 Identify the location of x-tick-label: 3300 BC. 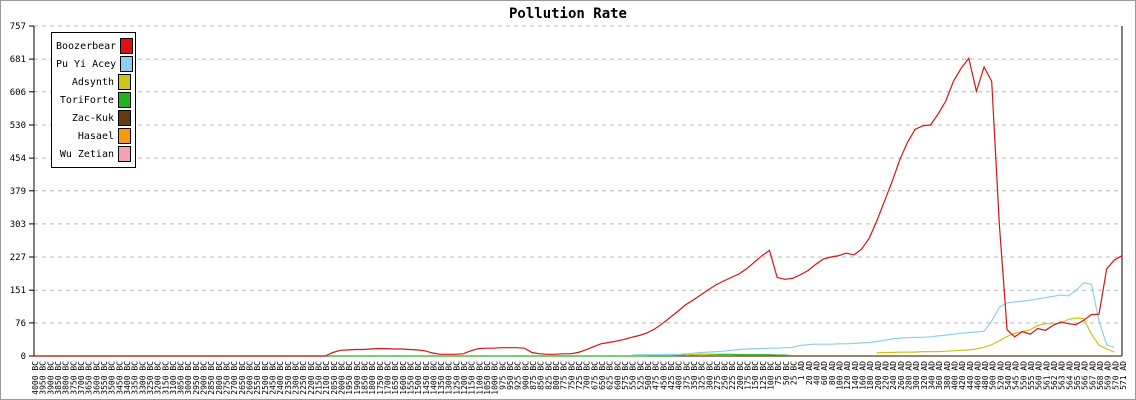
(142, 378).